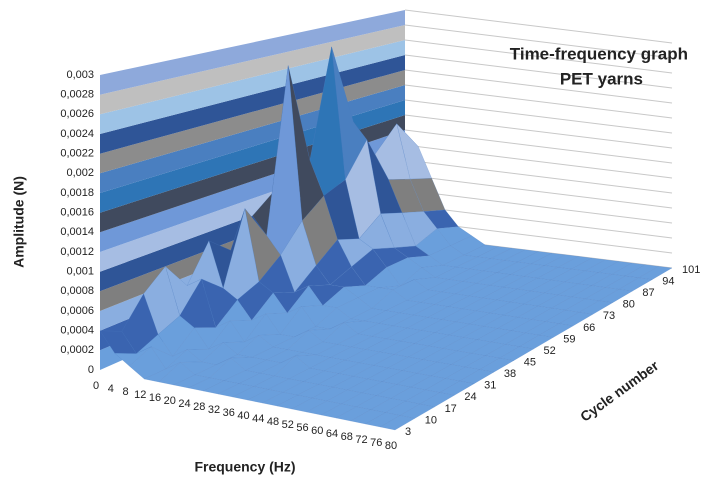 Image resolution: width=702 pixels, height=482 pixels. I want to click on z-tick-label: 0,002, so click(80, 173).